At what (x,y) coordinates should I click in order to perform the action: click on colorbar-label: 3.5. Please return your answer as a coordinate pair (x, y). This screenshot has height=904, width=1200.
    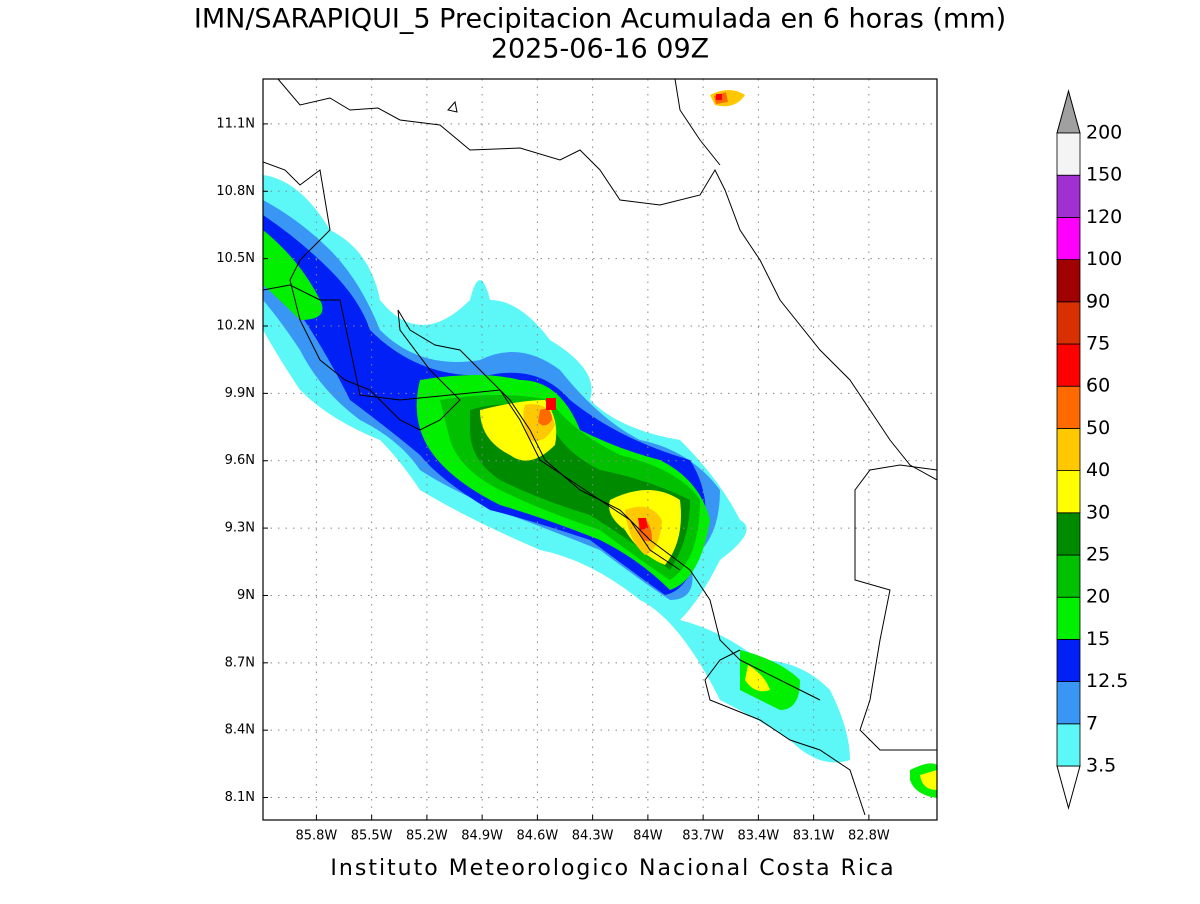
    Looking at the image, I should click on (1101, 766).